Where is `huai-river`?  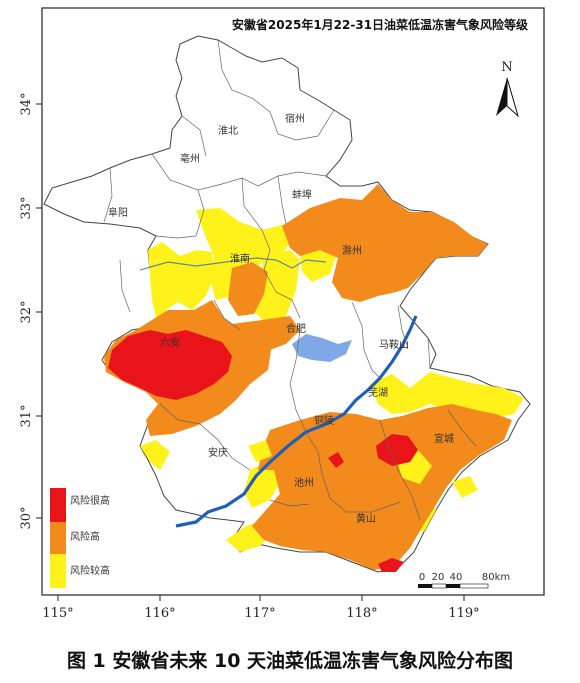
huai-river is located at coordinates (233, 264).